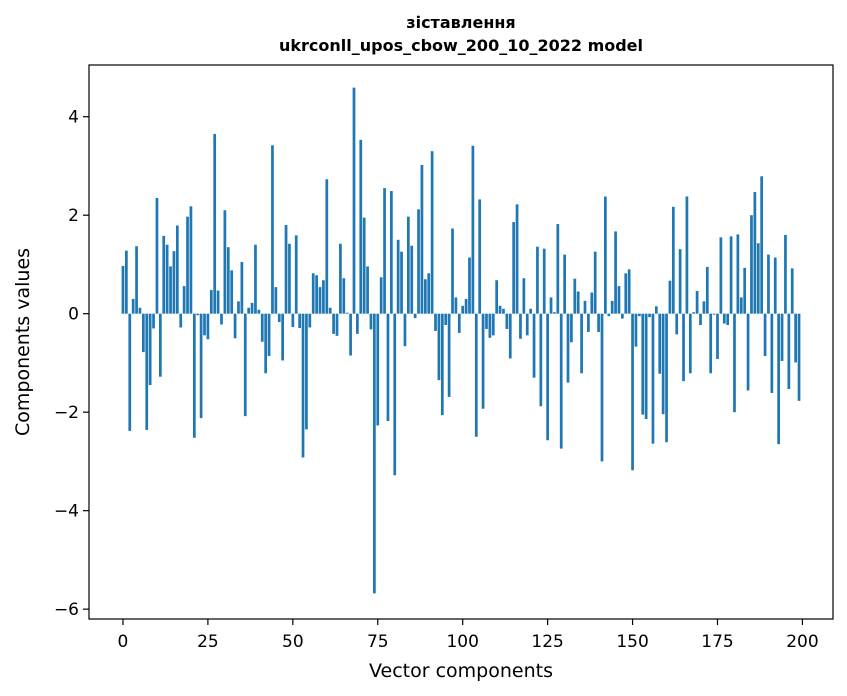 Image resolution: width=847 pixels, height=696 pixels. What do you see at coordinates (461, 671) in the screenshot?
I see `x-axis-label: Vector components` at bounding box center [461, 671].